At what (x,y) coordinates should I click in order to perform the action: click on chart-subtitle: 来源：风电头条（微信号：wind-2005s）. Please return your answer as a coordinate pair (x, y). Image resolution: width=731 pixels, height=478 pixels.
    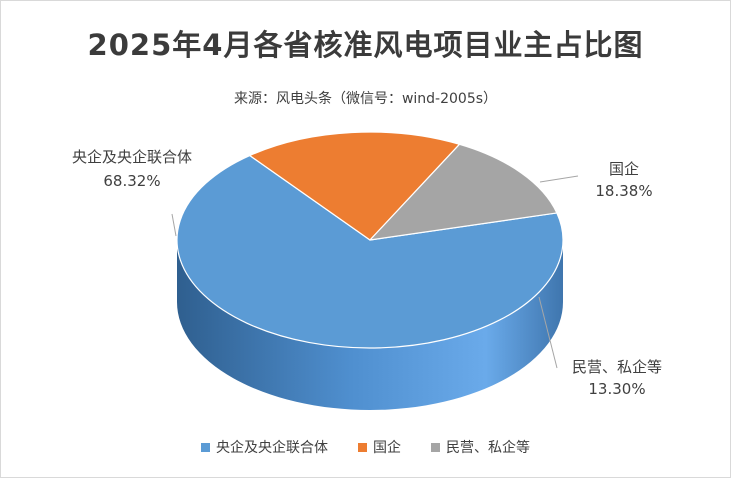
    Looking at the image, I should click on (365, 99).